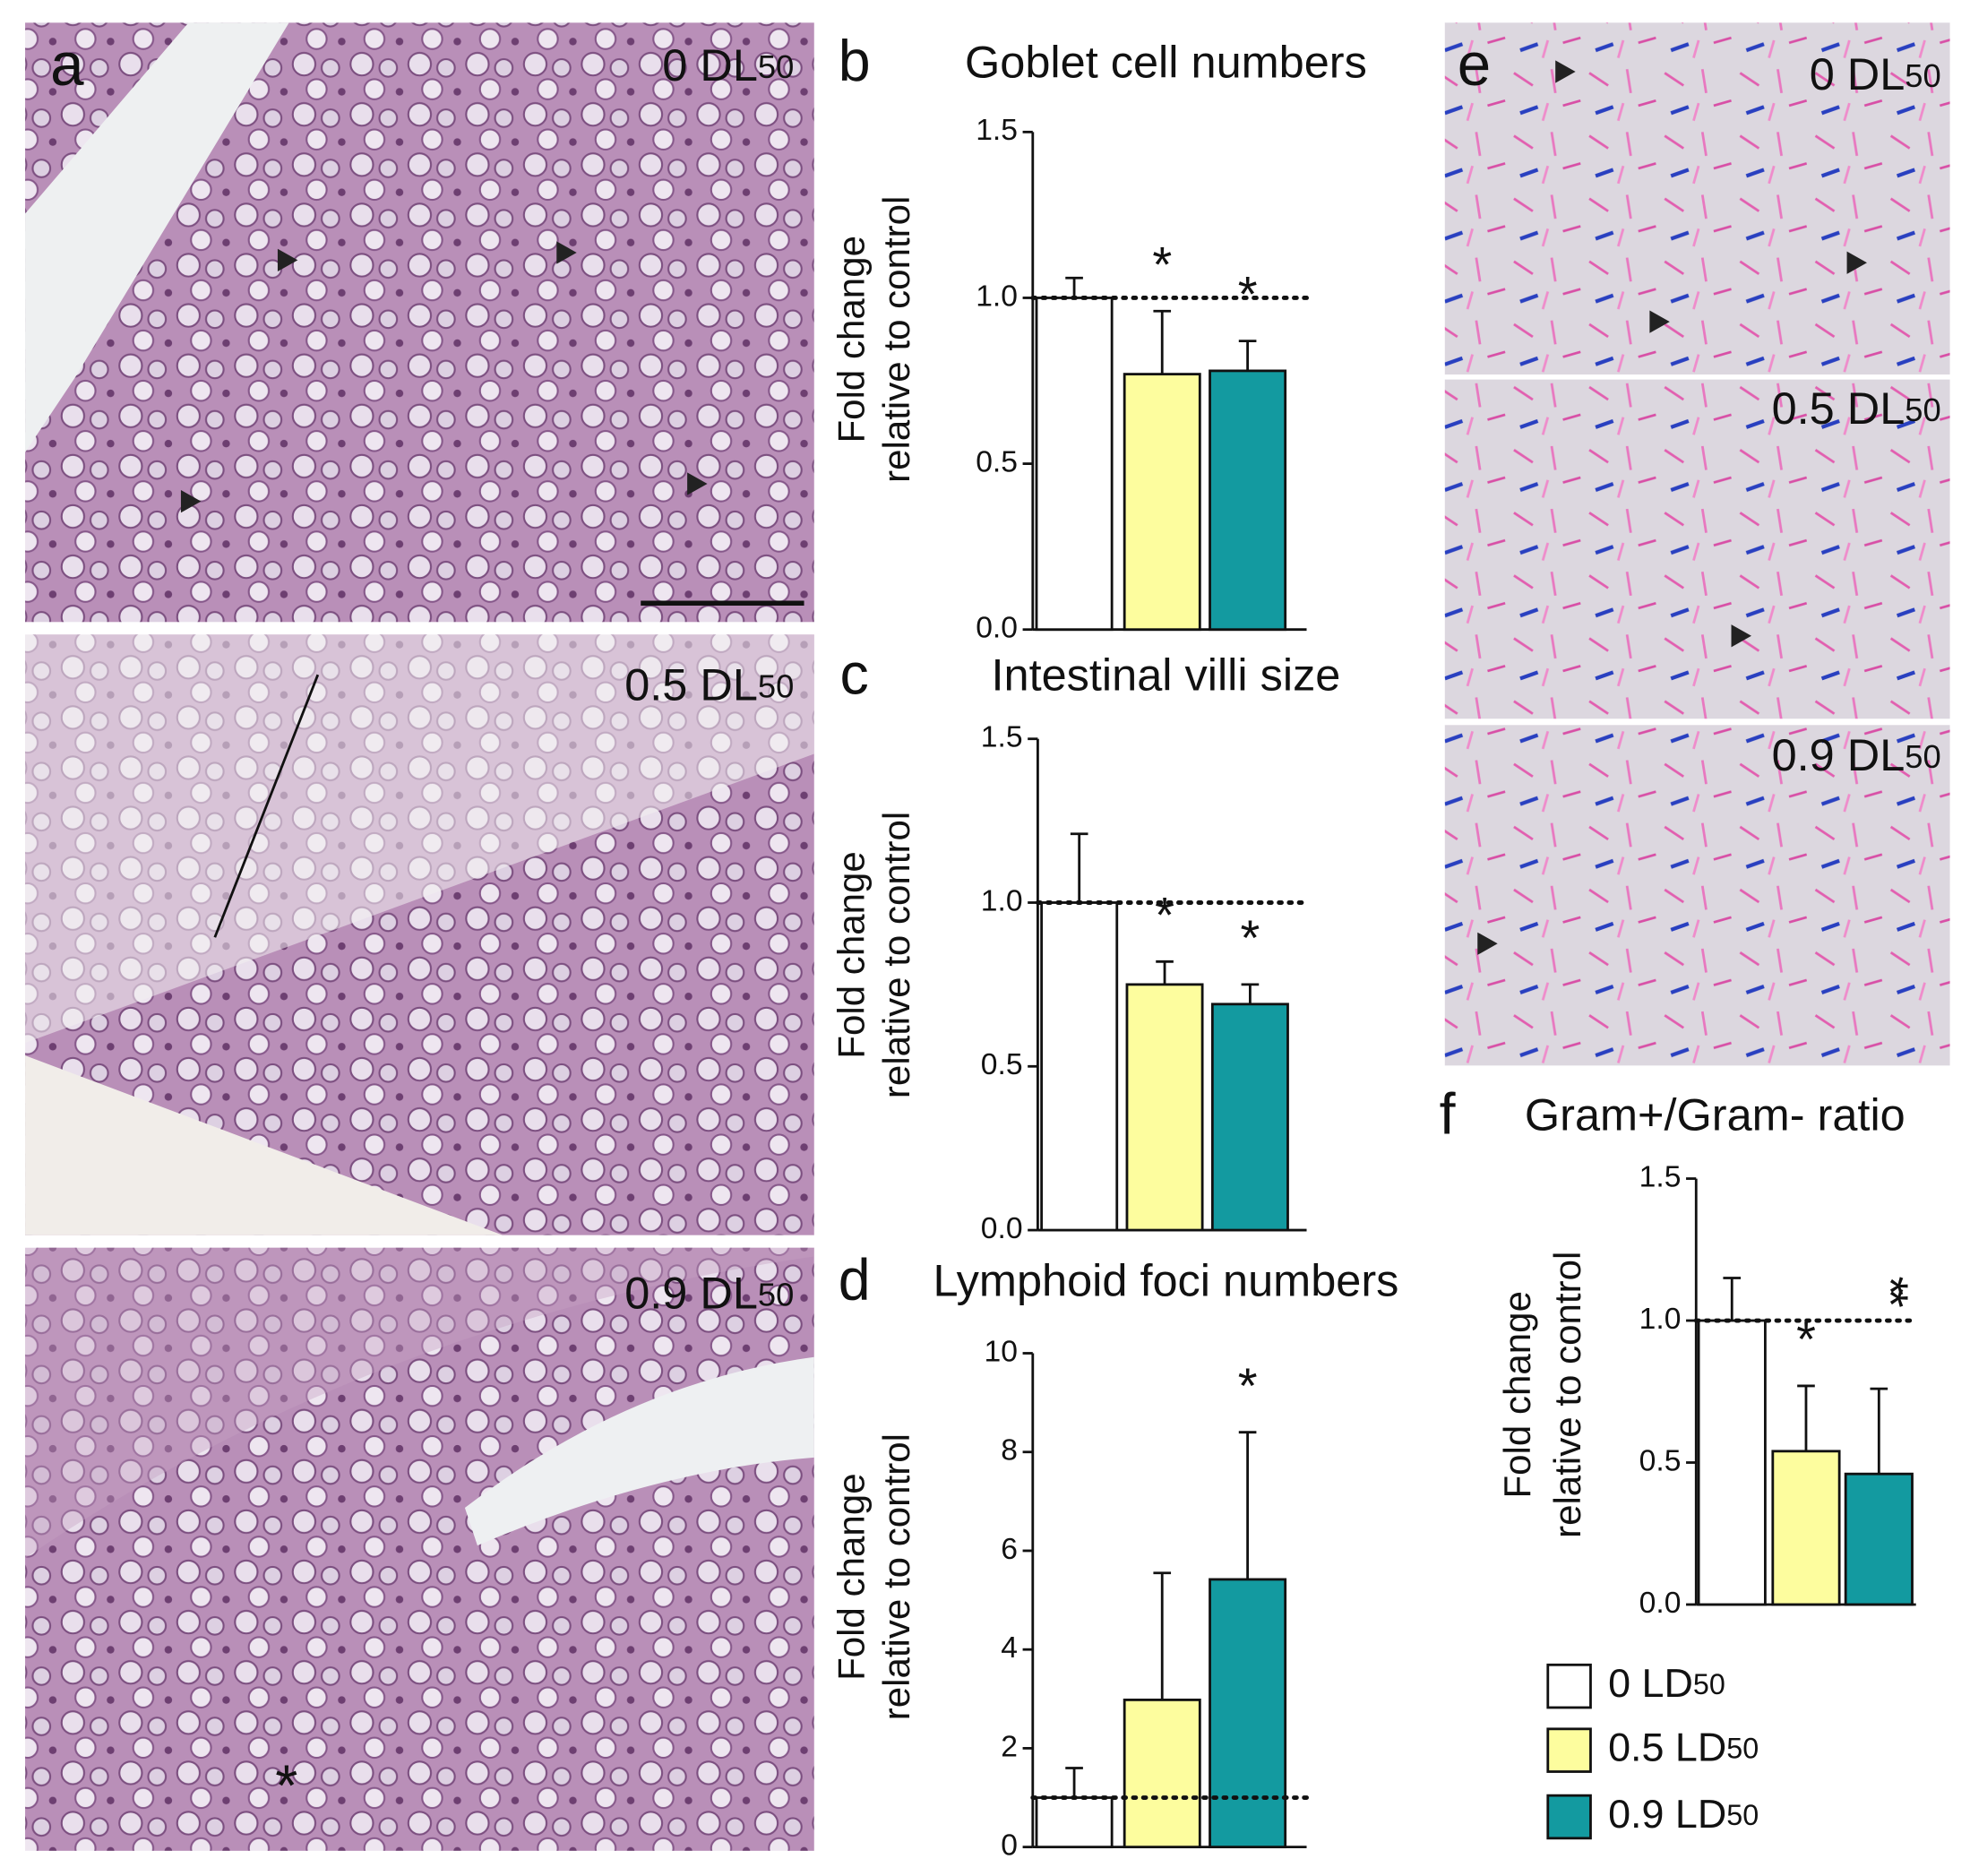  What do you see at coordinates (1715, 1114) in the screenshot?
I see `chart-title: Gram+/Gram- ratio` at bounding box center [1715, 1114].